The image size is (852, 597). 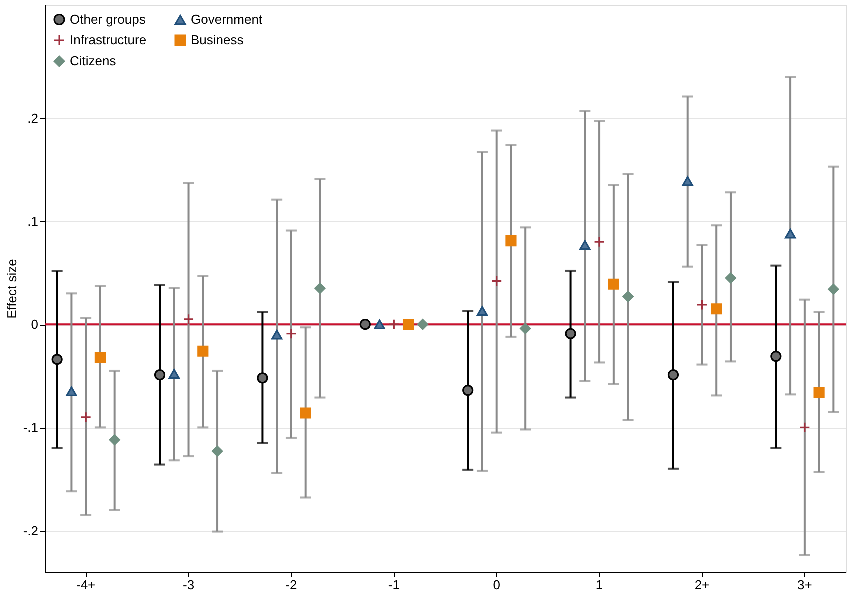 What do you see at coordinates (227, 20) in the screenshot?
I see `legend-label: Government` at bounding box center [227, 20].